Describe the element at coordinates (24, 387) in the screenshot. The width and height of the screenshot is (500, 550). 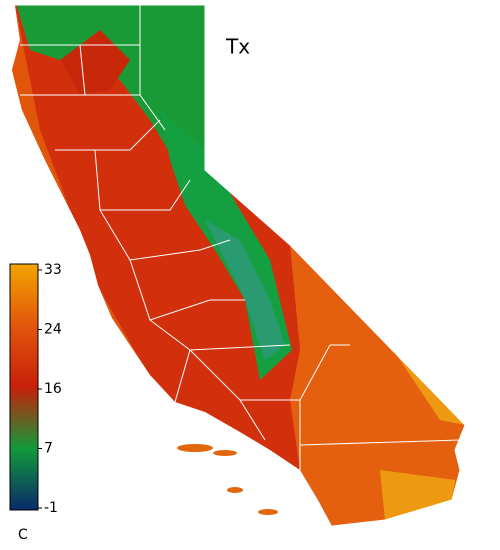
I see `colorbar-ramp` at that location.